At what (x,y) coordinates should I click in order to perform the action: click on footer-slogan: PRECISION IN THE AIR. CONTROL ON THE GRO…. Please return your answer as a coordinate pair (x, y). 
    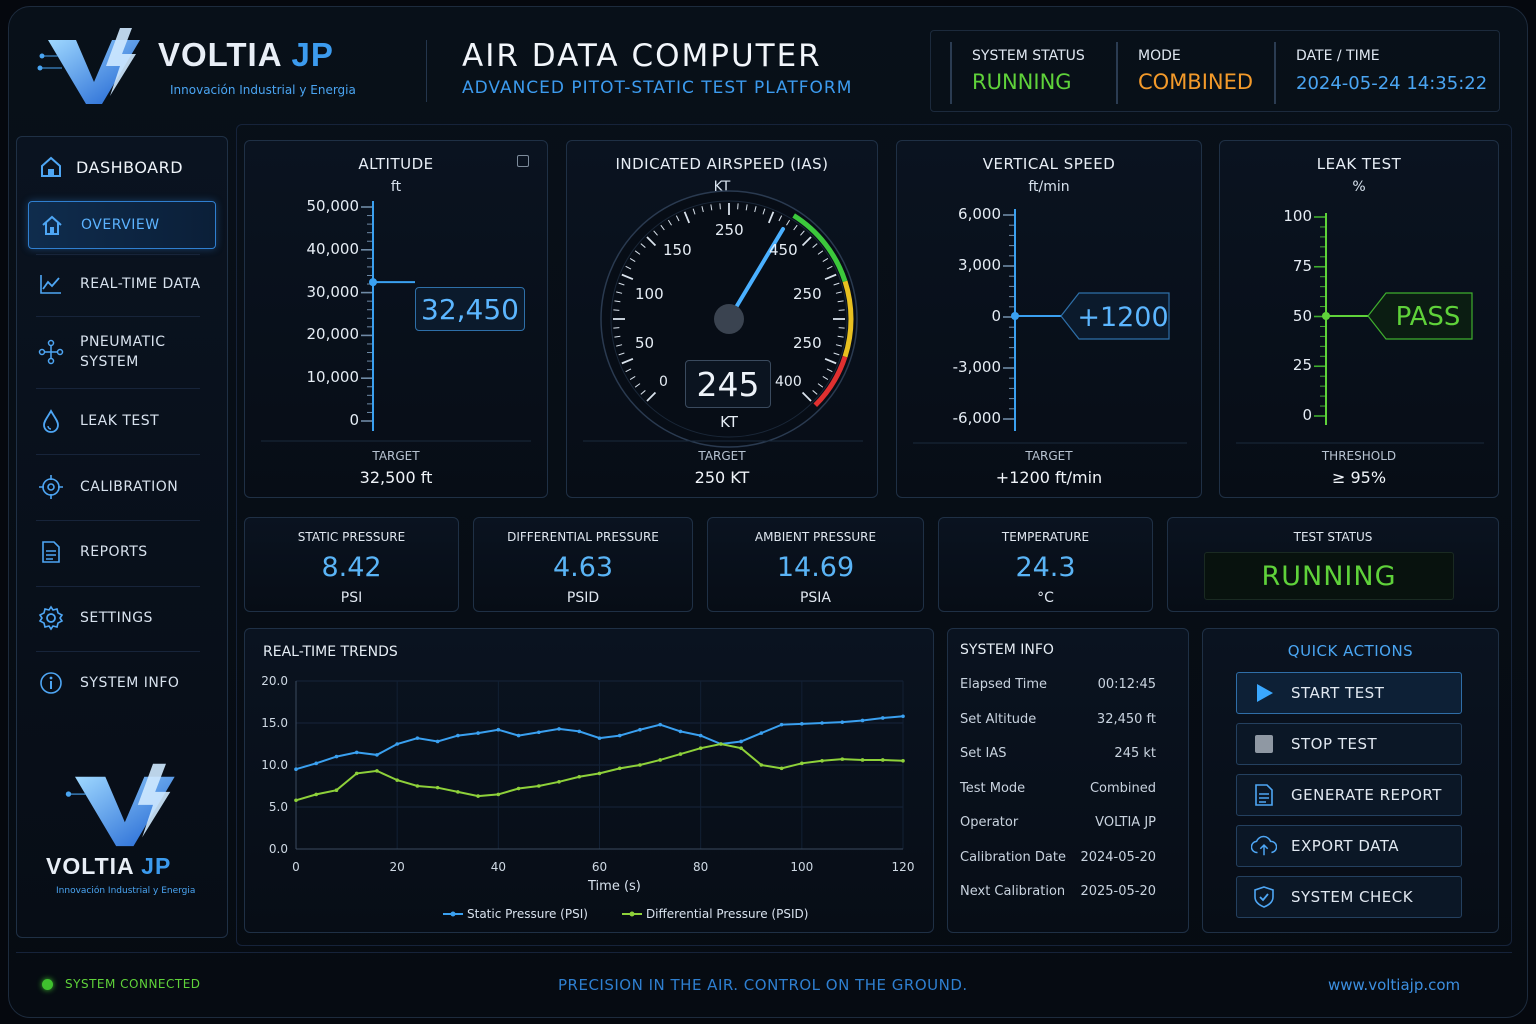
    Looking at the image, I should click on (763, 985).